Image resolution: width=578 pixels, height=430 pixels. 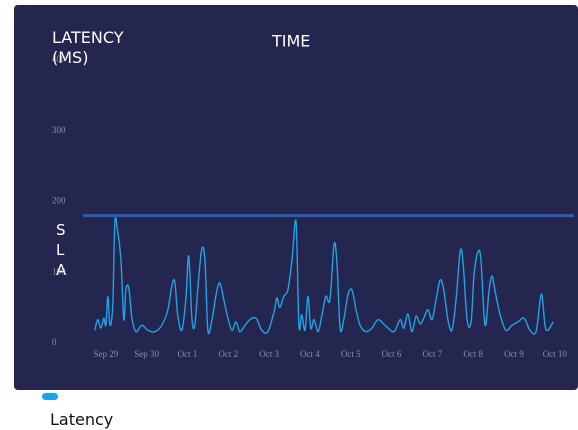 I want to click on x-tick-label: Oct 9, so click(x=514, y=354).